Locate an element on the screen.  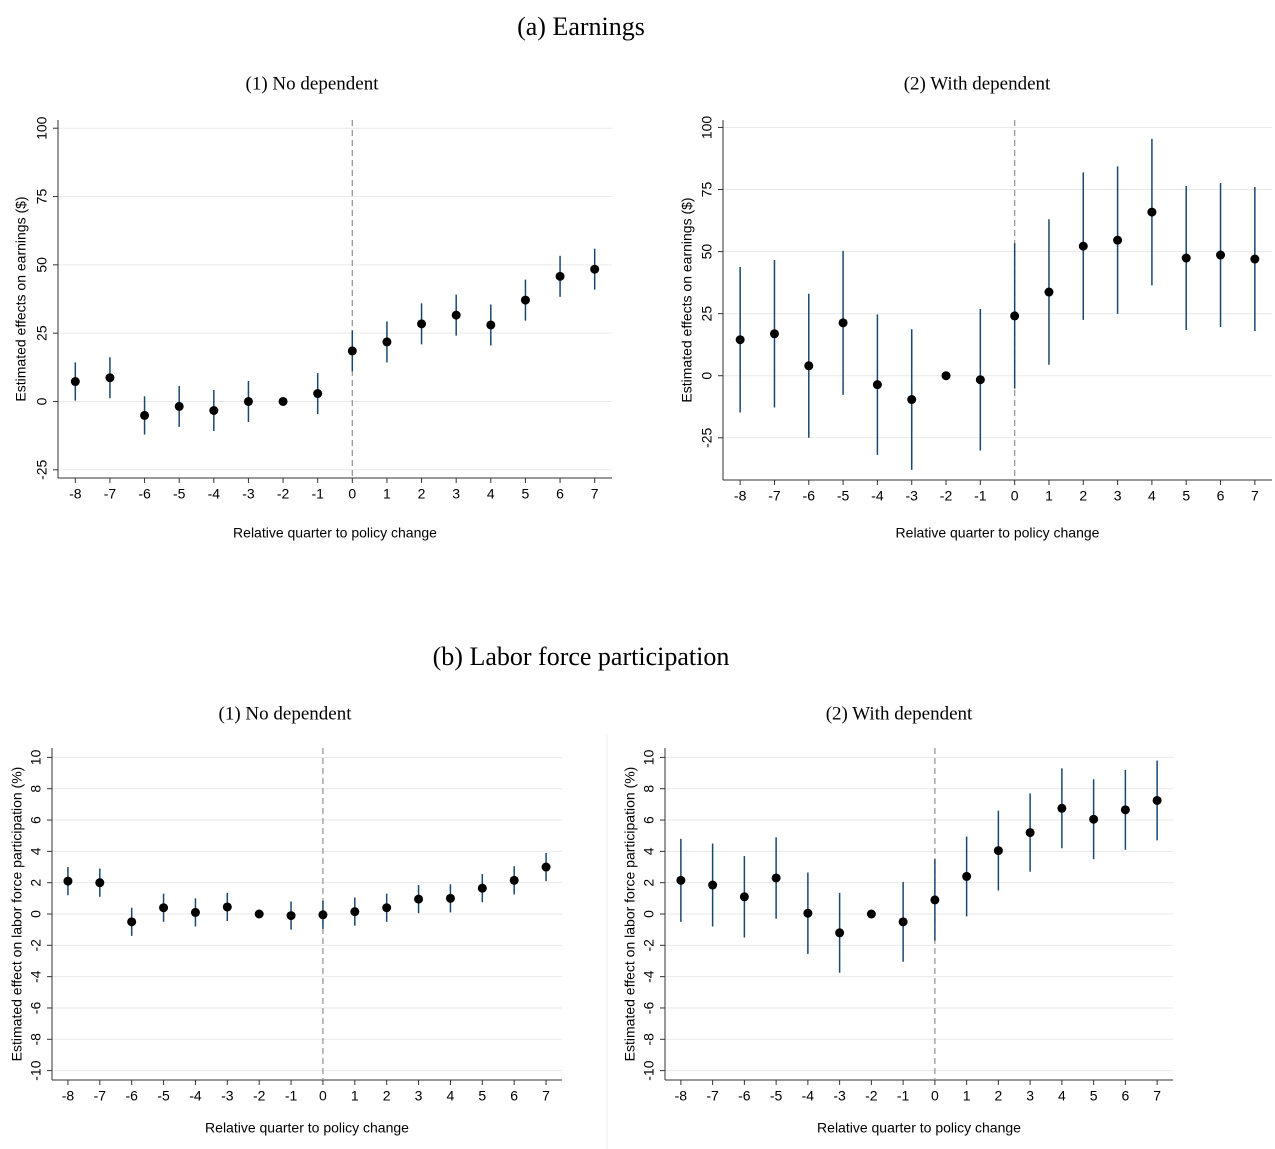
y-tick-label: 6 is located at coordinates (649, 820).